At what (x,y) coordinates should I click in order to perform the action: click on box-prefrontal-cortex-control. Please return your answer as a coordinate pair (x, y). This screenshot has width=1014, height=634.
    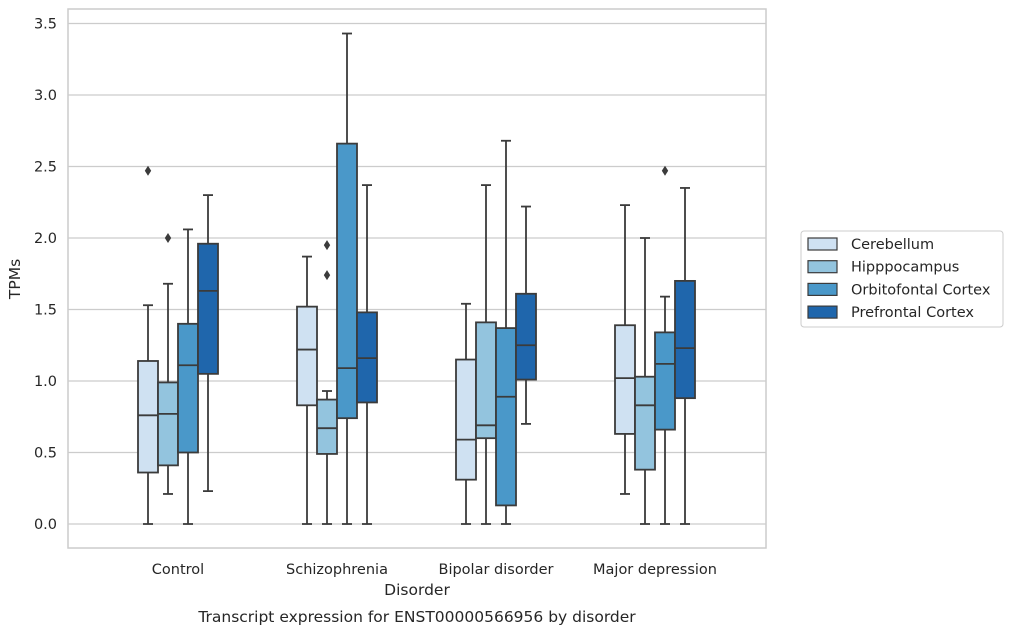
    Looking at the image, I should click on (208, 343).